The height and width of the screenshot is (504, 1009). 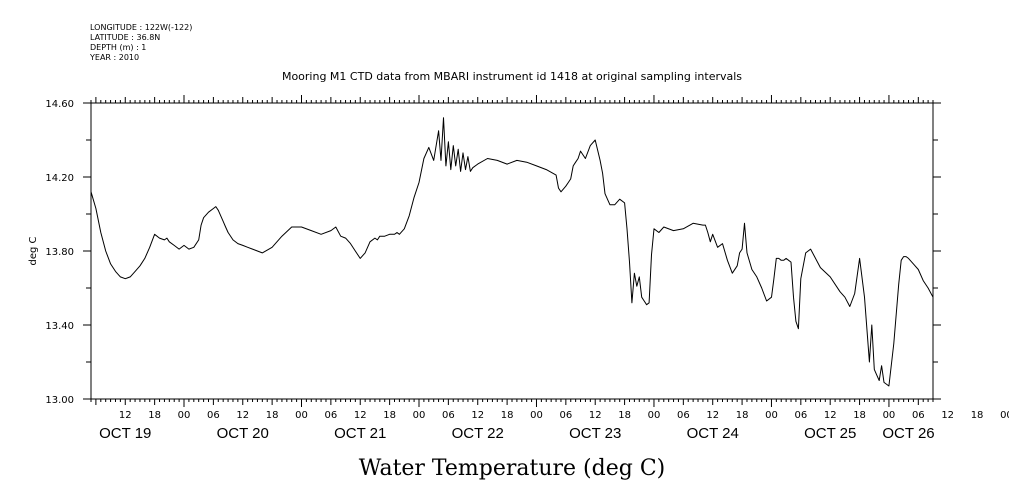 What do you see at coordinates (141, 27) in the screenshot?
I see `metadata-line: LONGITUDE : 122W(-122)` at bounding box center [141, 27].